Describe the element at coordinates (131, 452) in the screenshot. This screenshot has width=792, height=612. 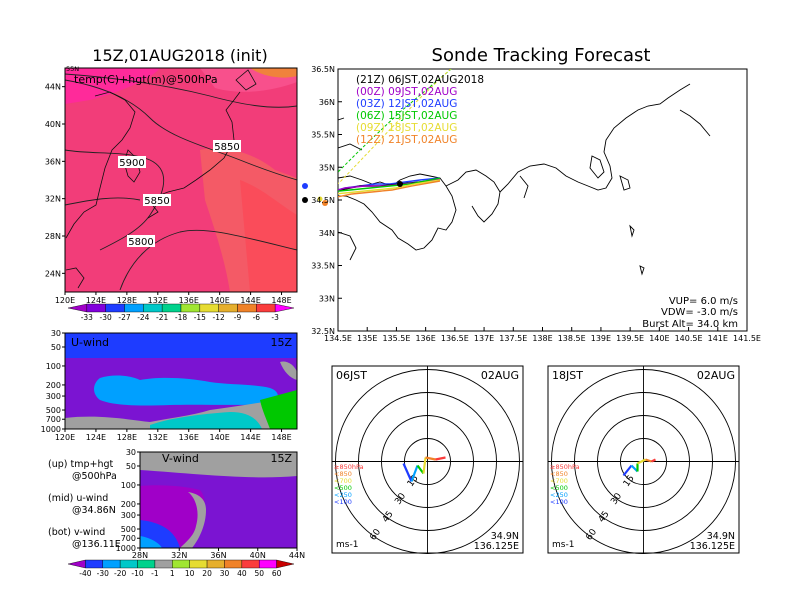
I see `pressure-tick: 30` at that location.